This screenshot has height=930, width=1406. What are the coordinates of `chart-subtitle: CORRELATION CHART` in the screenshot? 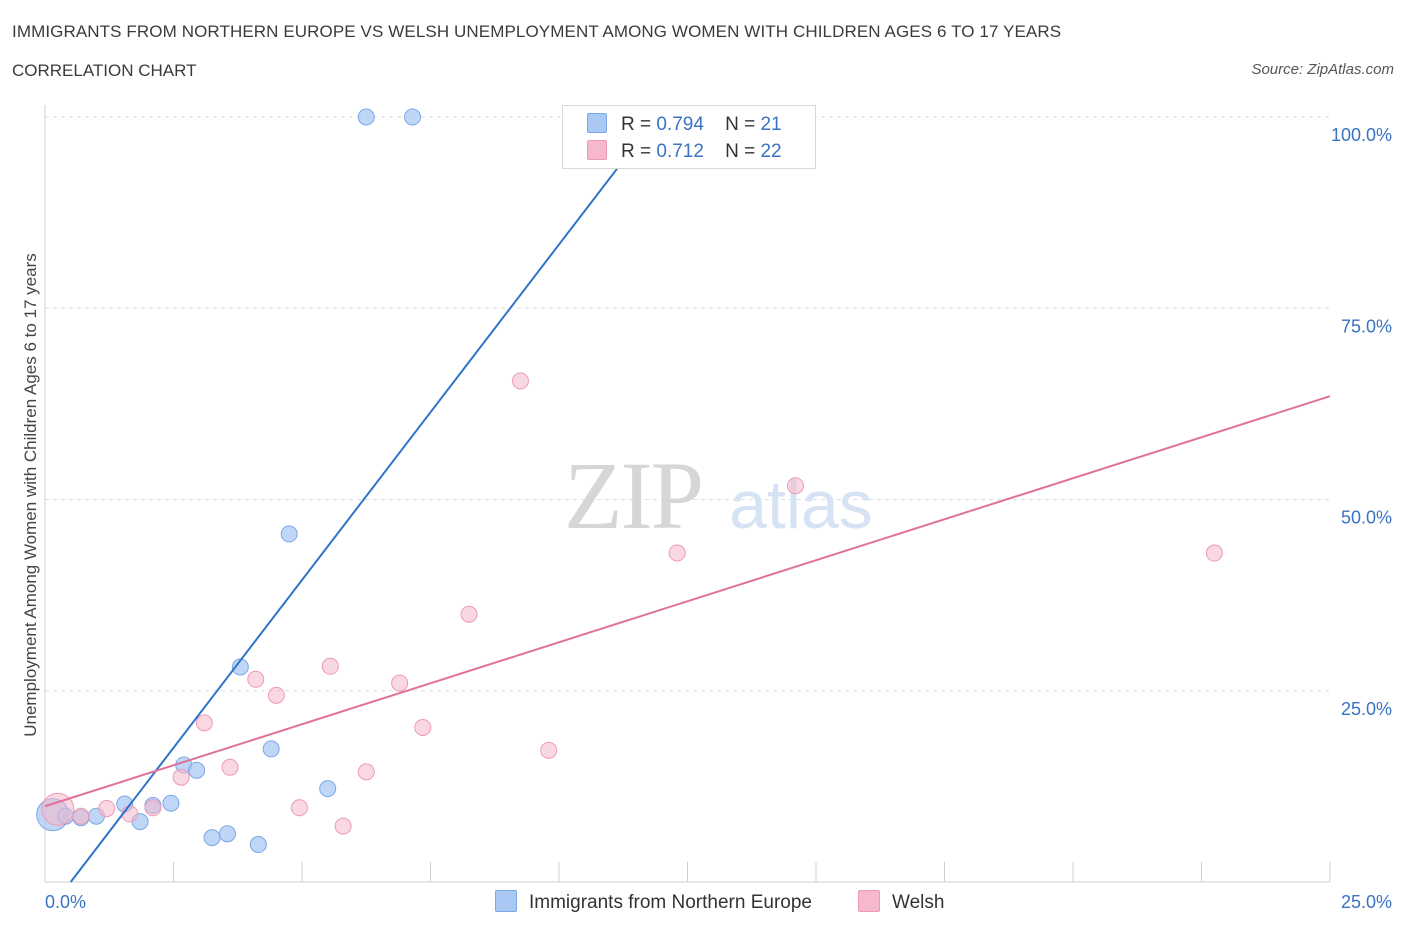 It's located at (104, 70).